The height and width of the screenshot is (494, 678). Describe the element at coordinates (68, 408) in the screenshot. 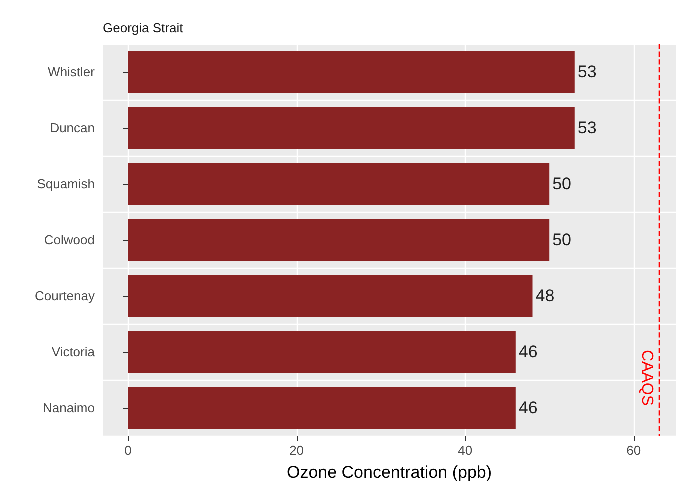

I see `y-tick-label: Nanaimo` at that location.